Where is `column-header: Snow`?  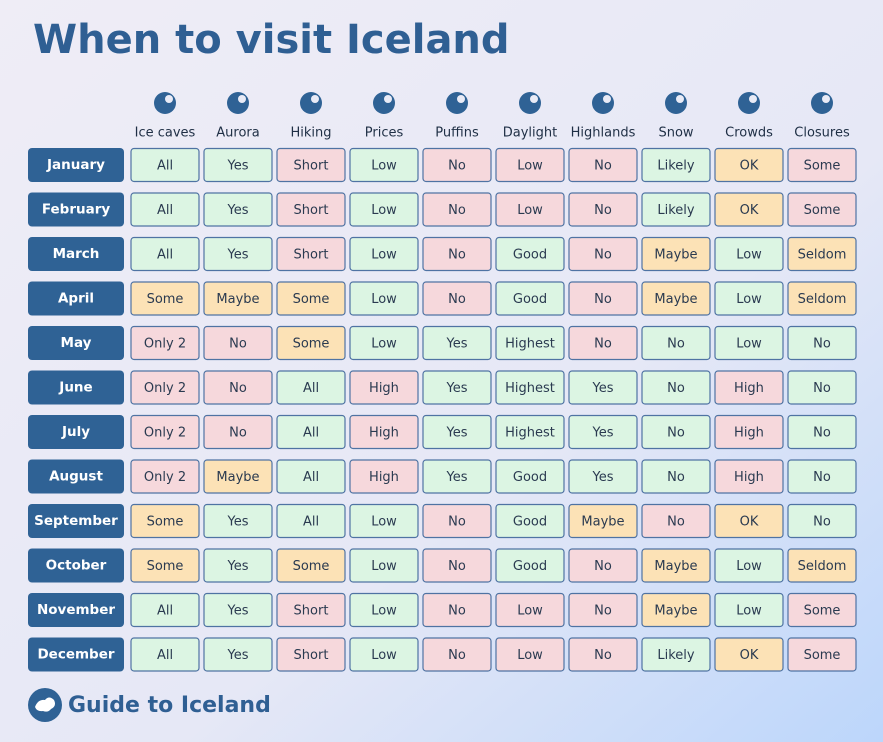 column-header: Snow is located at coordinates (675, 133).